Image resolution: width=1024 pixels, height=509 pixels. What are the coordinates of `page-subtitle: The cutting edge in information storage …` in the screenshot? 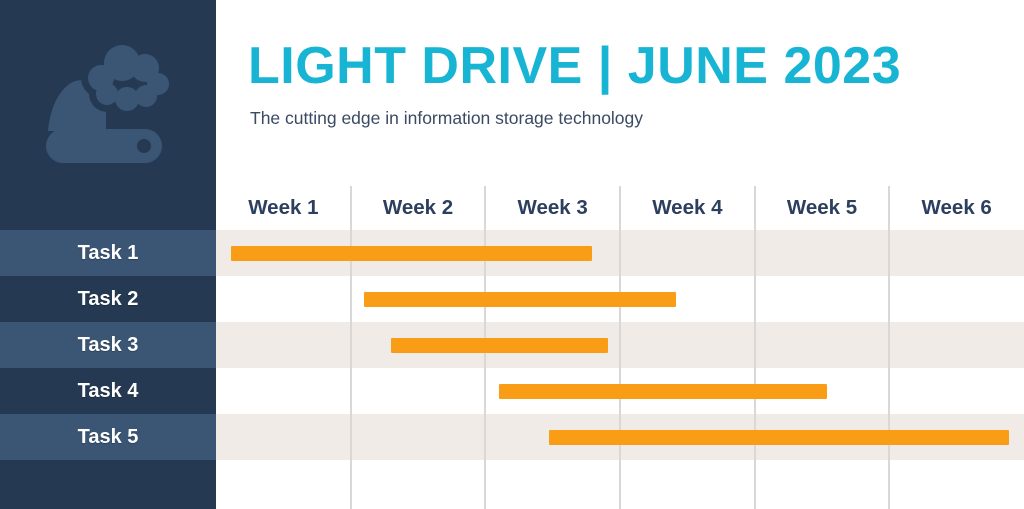 It's located at (447, 118).